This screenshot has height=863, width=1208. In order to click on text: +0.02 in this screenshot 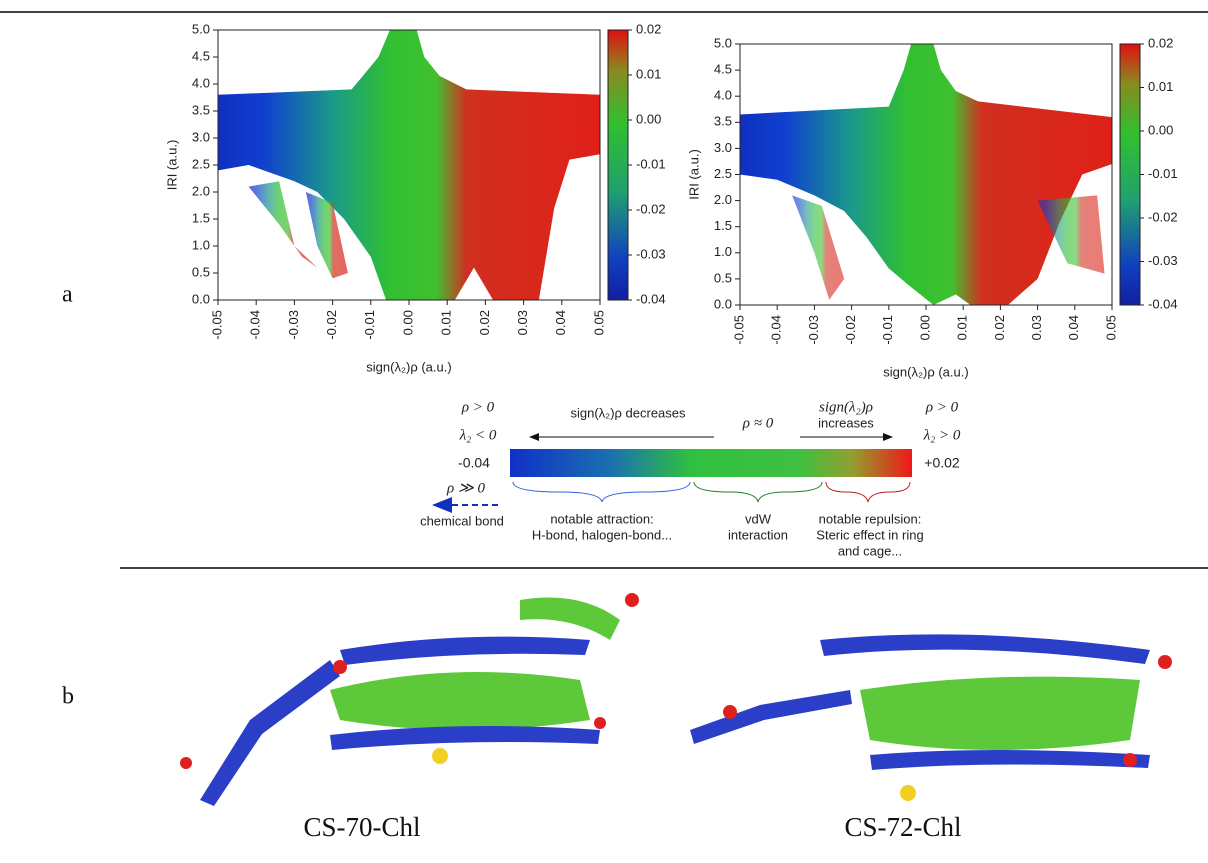, I will do `click(942, 463)`.